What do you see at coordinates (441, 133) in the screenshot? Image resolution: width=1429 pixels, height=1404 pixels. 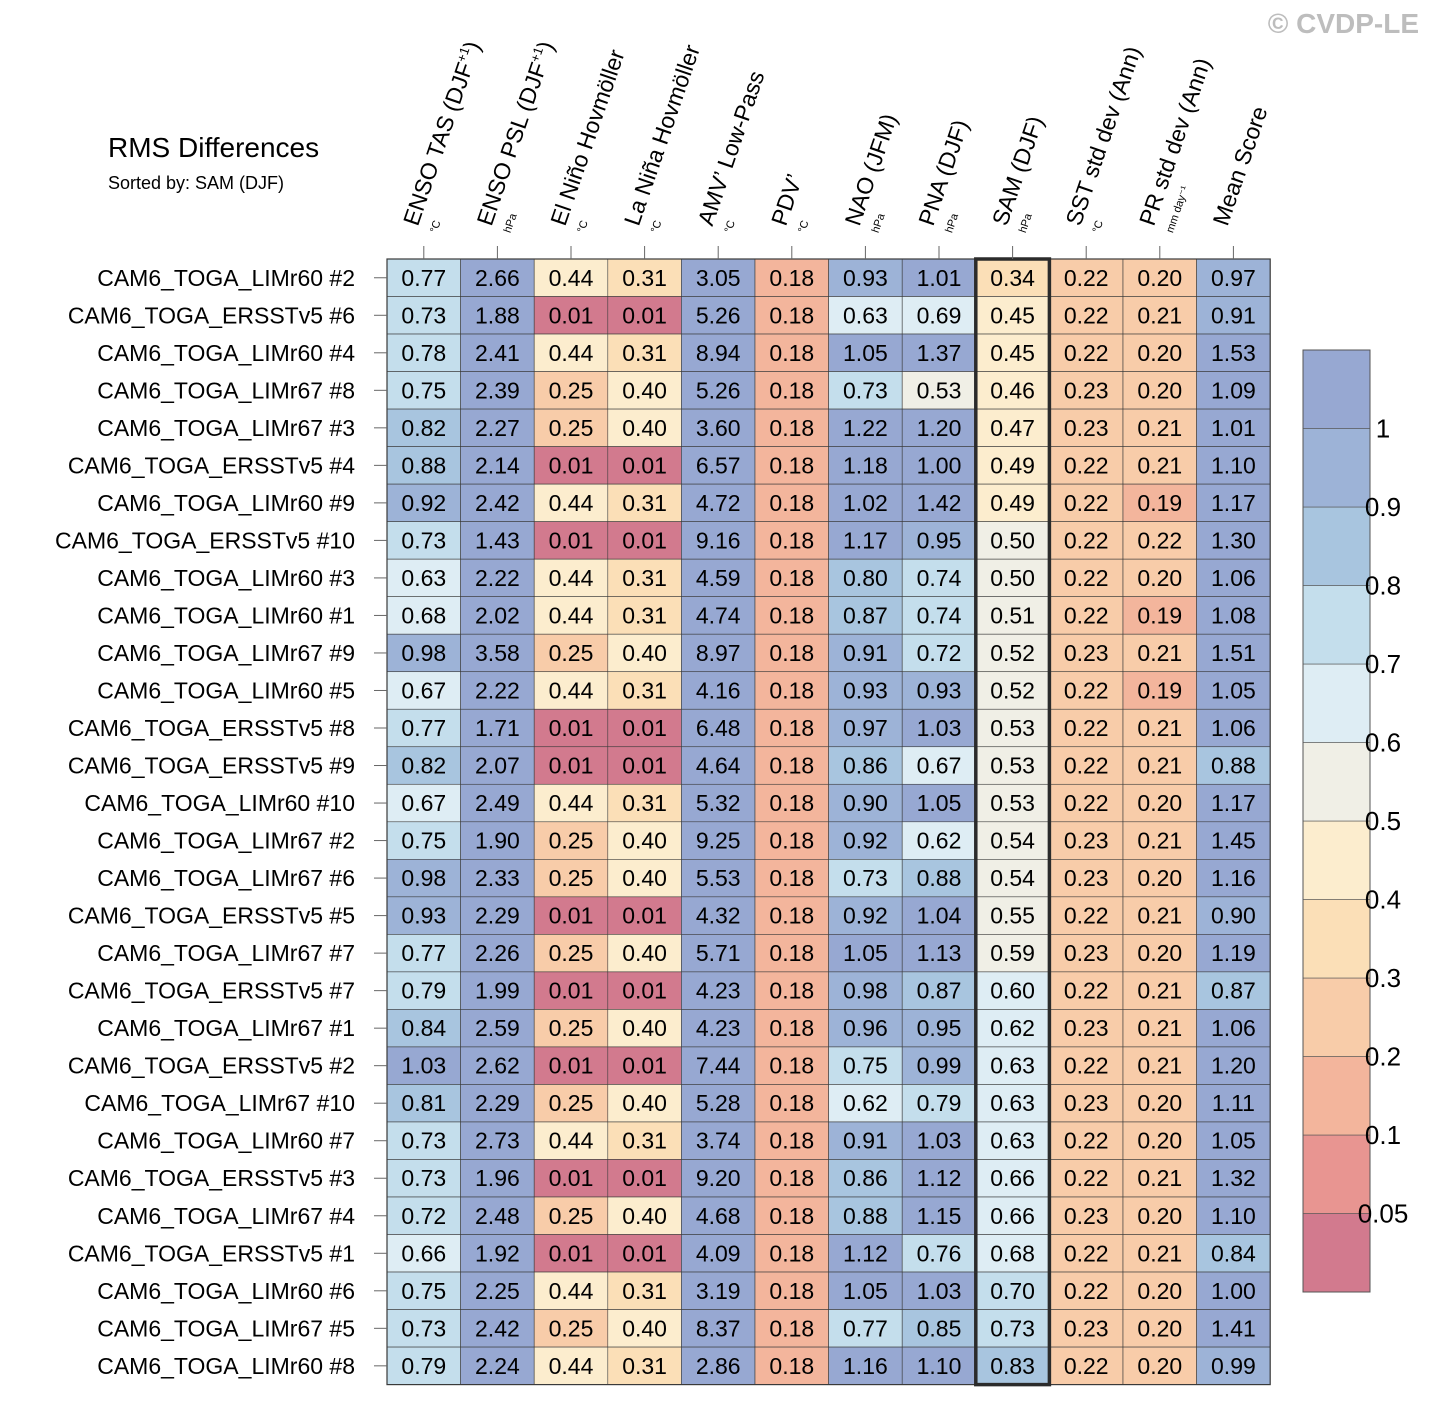 I see `column-label-text: ENSO TAS (DJF+1)` at bounding box center [441, 133].